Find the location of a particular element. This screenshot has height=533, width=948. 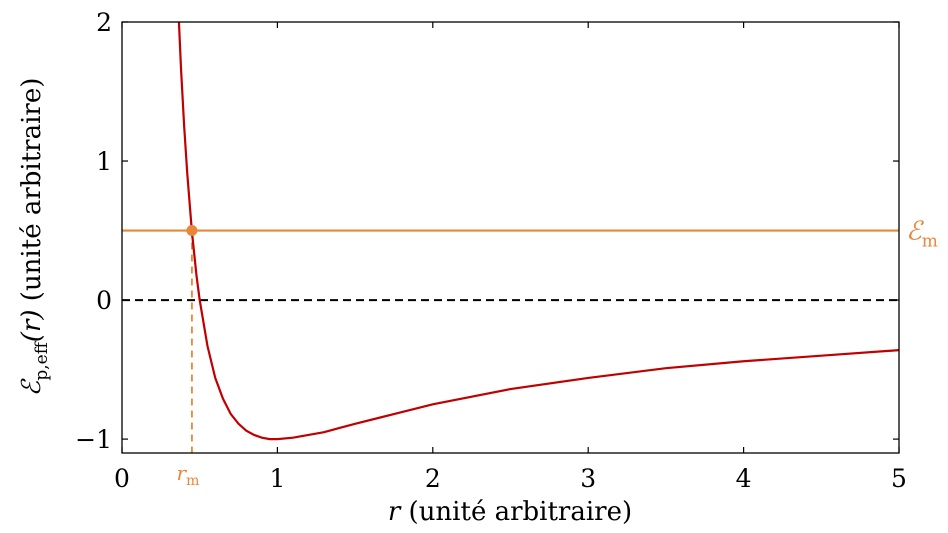

x-tick-label: 2 is located at coordinates (433, 478).